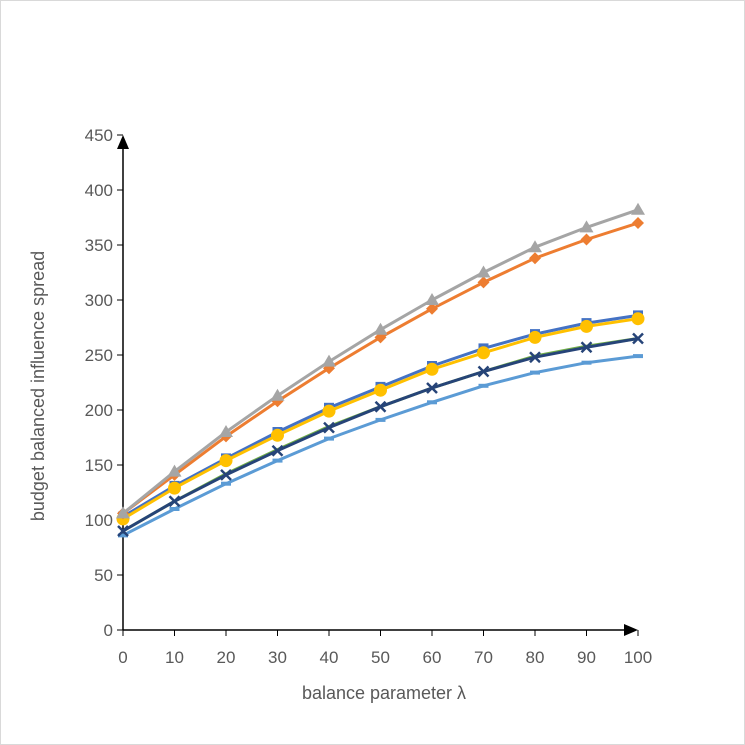 The image size is (745, 745). What do you see at coordinates (638, 657) in the screenshot?
I see `x-tick-label: 100` at bounding box center [638, 657].